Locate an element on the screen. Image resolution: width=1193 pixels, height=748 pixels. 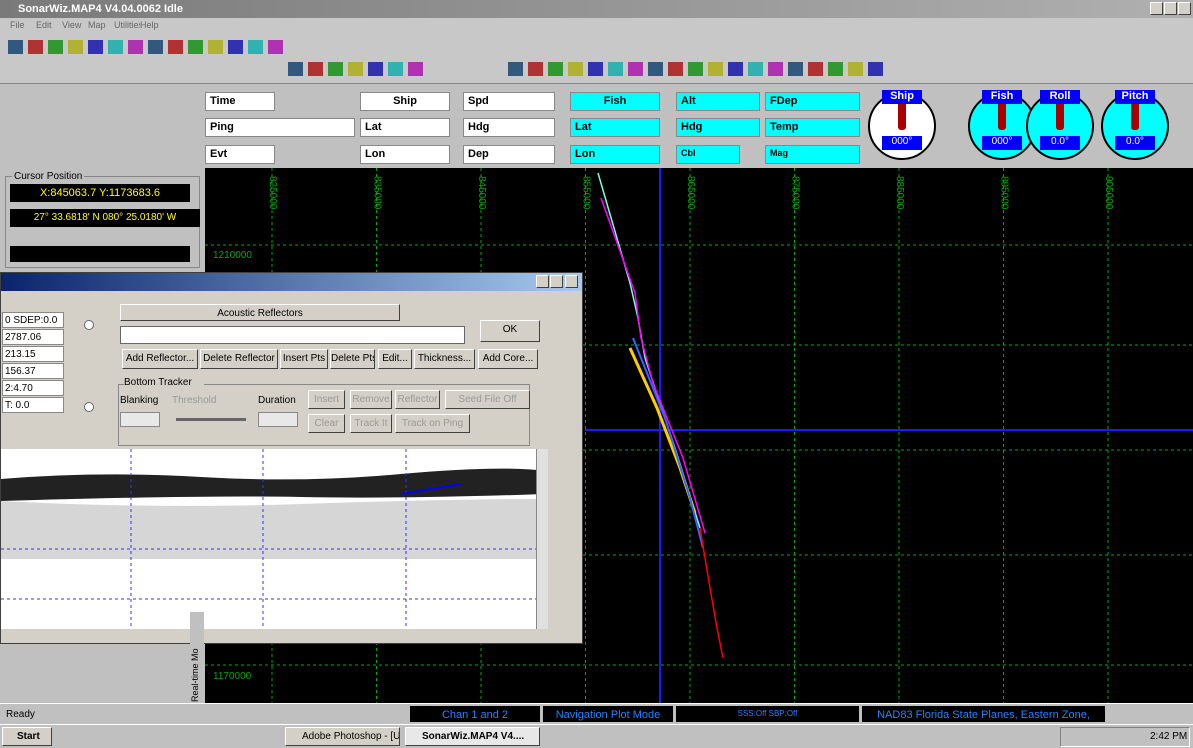
readout: 213.15 is located at coordinates (33, 354).